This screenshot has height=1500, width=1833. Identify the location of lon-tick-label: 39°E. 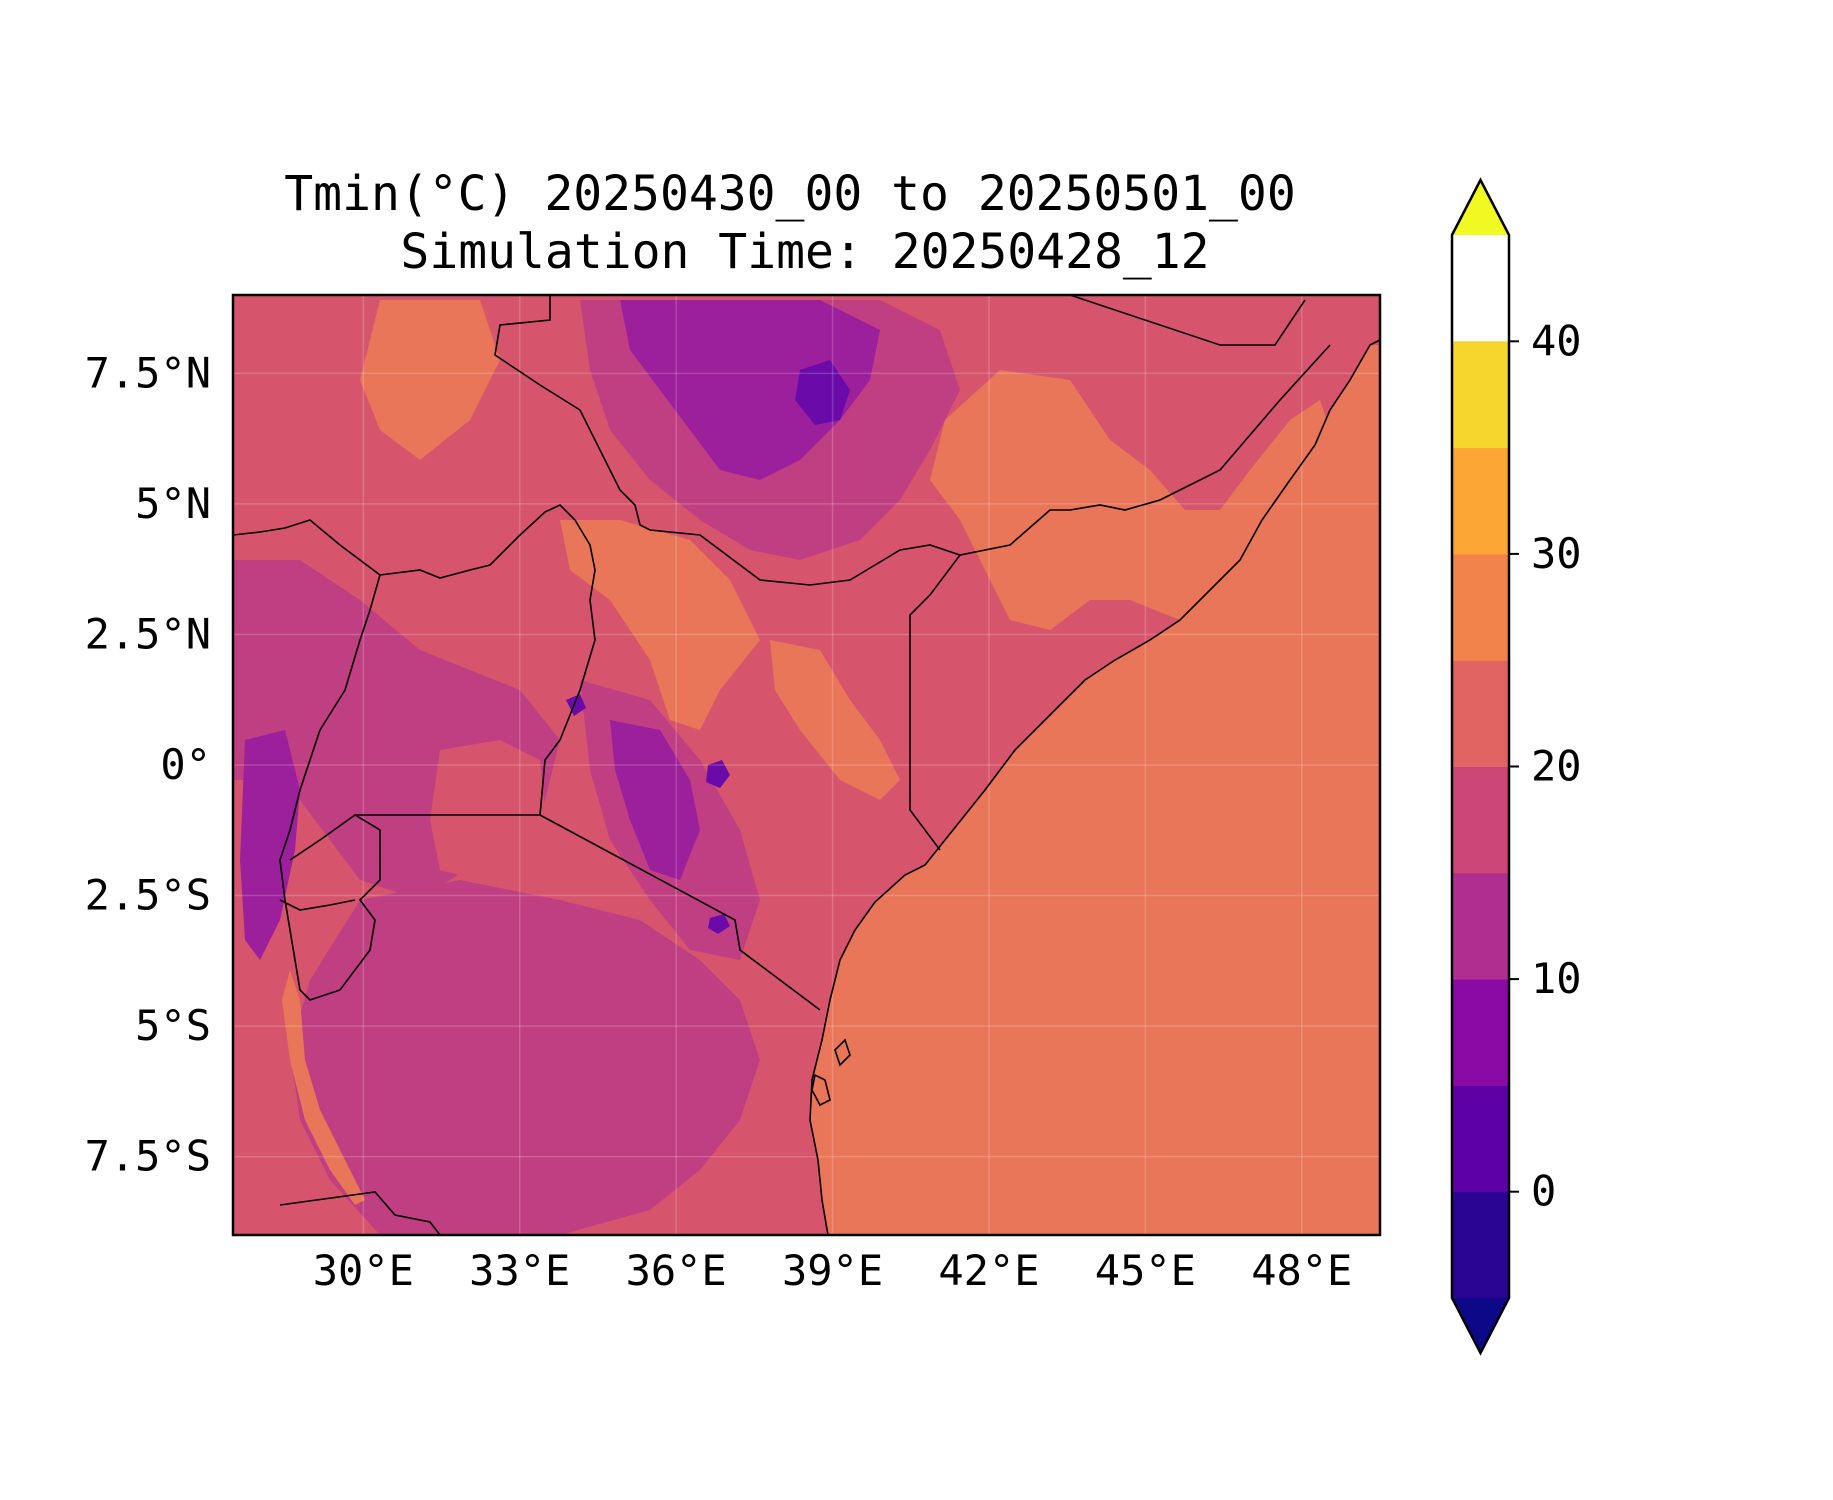
(832, 1270).